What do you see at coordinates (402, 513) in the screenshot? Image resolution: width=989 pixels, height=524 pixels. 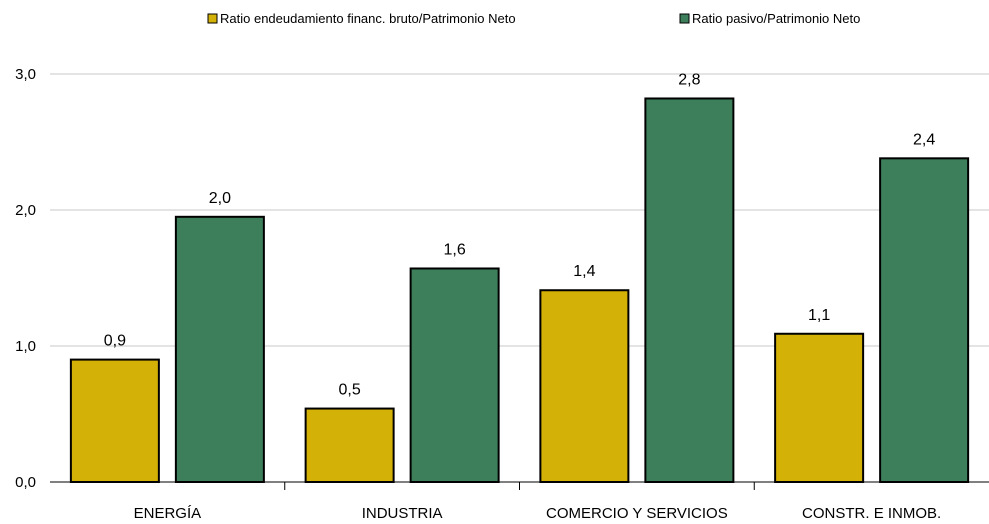 I see `x-tick-label: INDUSTRIA` at bounding box center [402, 513].